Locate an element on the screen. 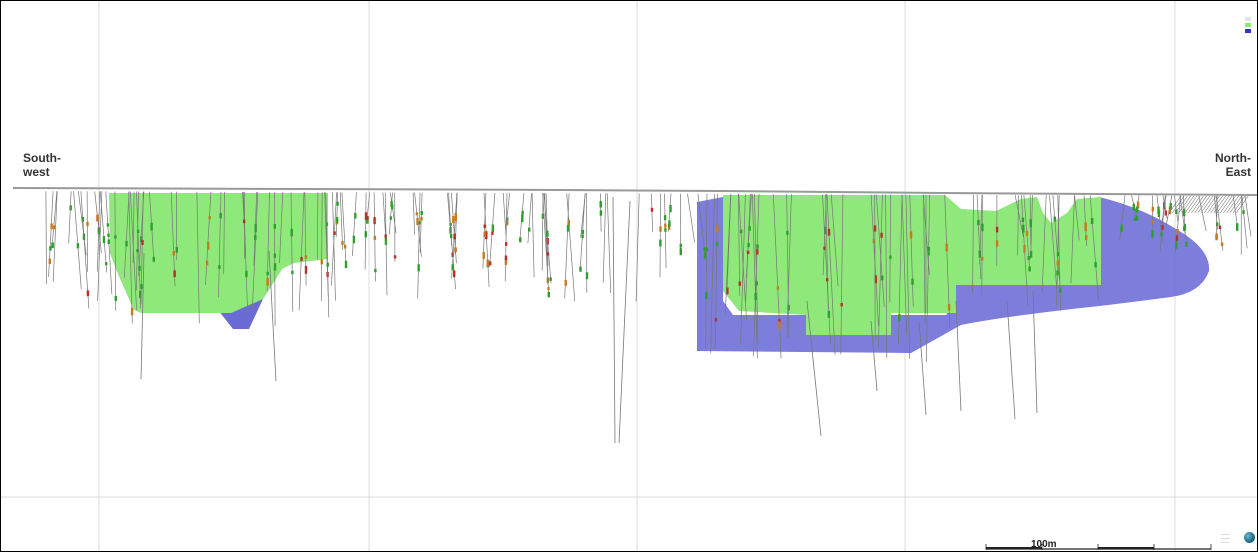 The height and width of the screenshot is (552, 1258). northeast-label: North- East is located at coordinates (1233, 165).